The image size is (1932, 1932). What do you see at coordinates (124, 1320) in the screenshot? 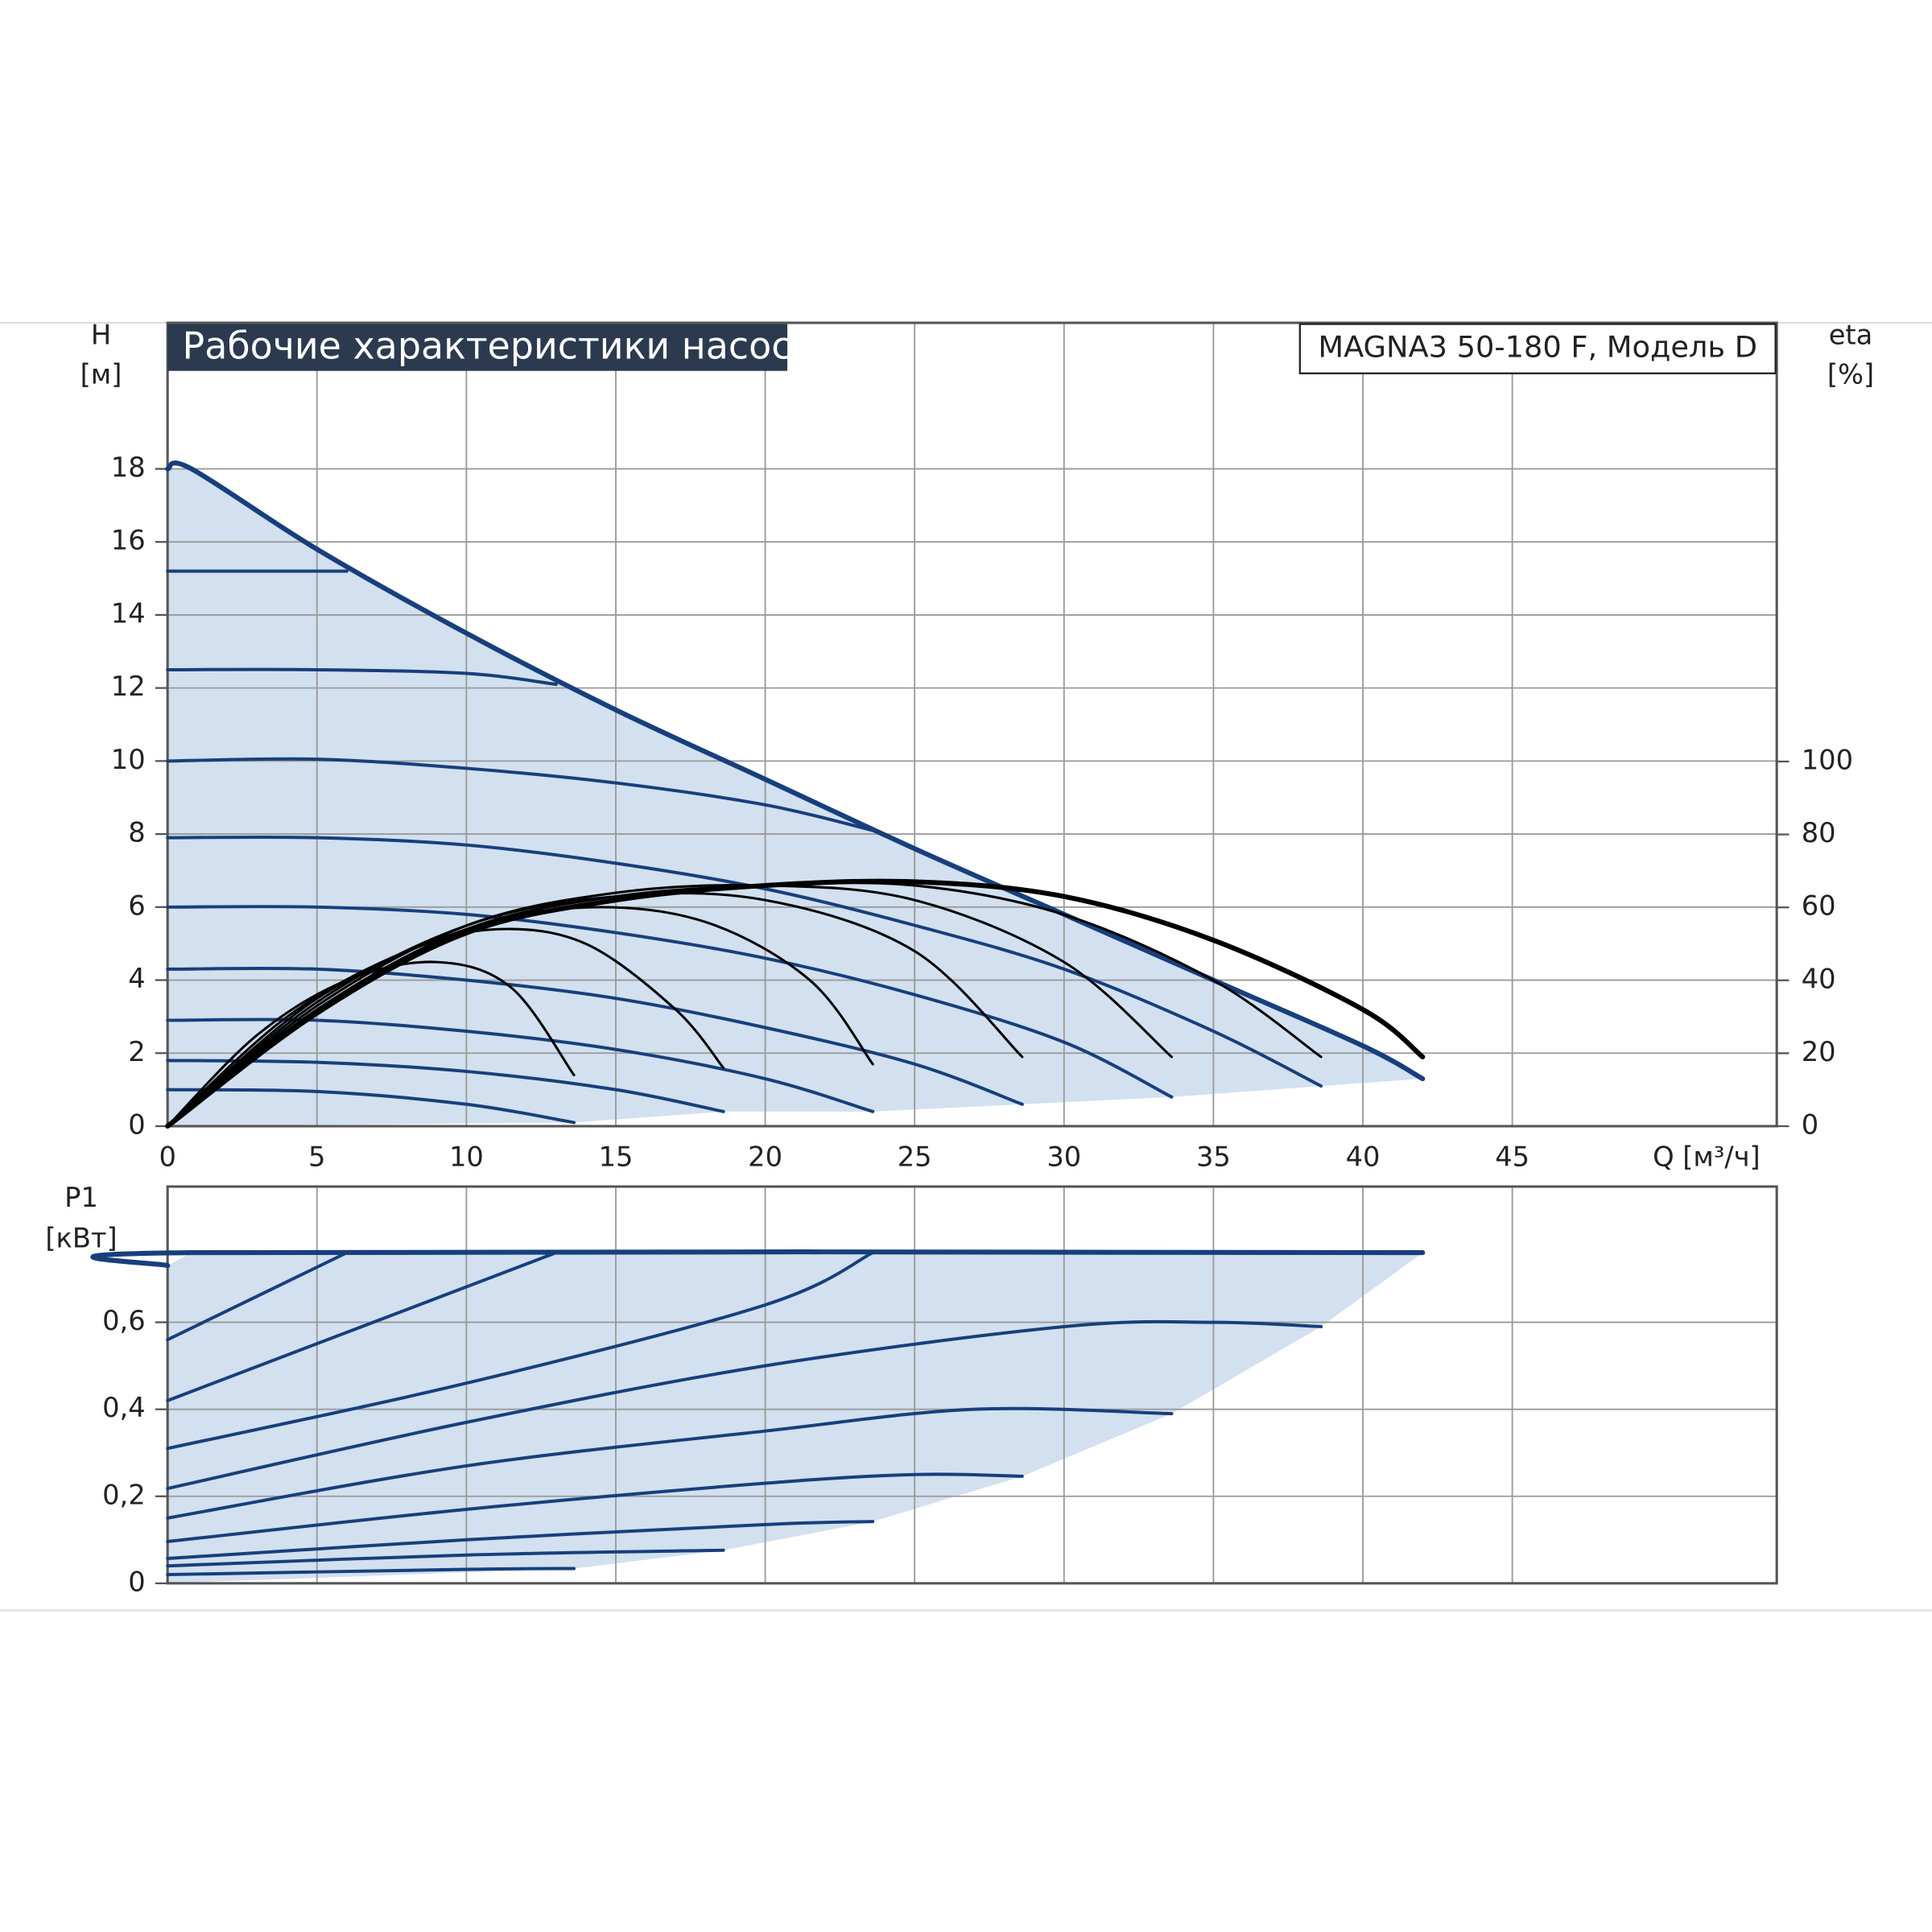
I see `y-tick-label: 0,6` at bounding box center [124, 1320].